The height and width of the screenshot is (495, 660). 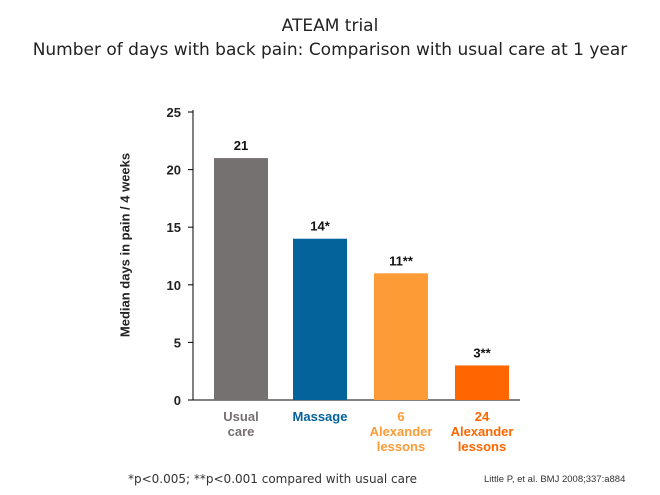 I want to click on data-label: 11**, so click(x=401, y=260).